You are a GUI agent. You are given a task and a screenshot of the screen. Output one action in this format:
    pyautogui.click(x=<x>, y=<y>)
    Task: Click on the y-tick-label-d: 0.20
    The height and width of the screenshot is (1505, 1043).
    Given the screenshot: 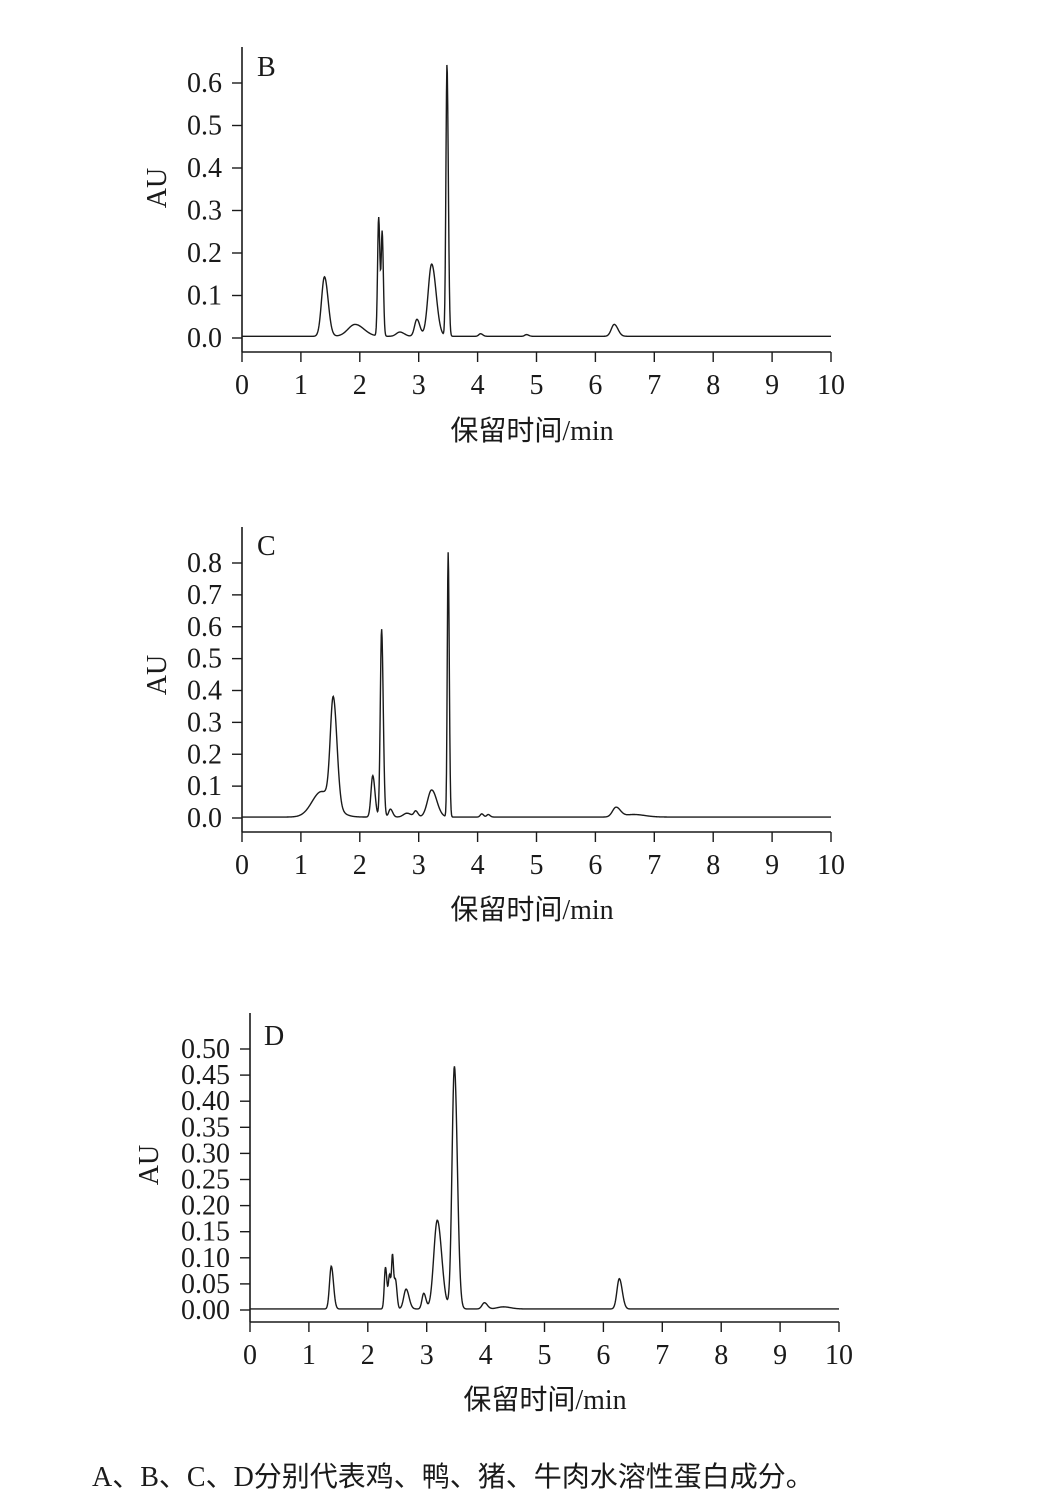 What is the action you would take?
    pyautogui.click(x=205, y=1206)
    